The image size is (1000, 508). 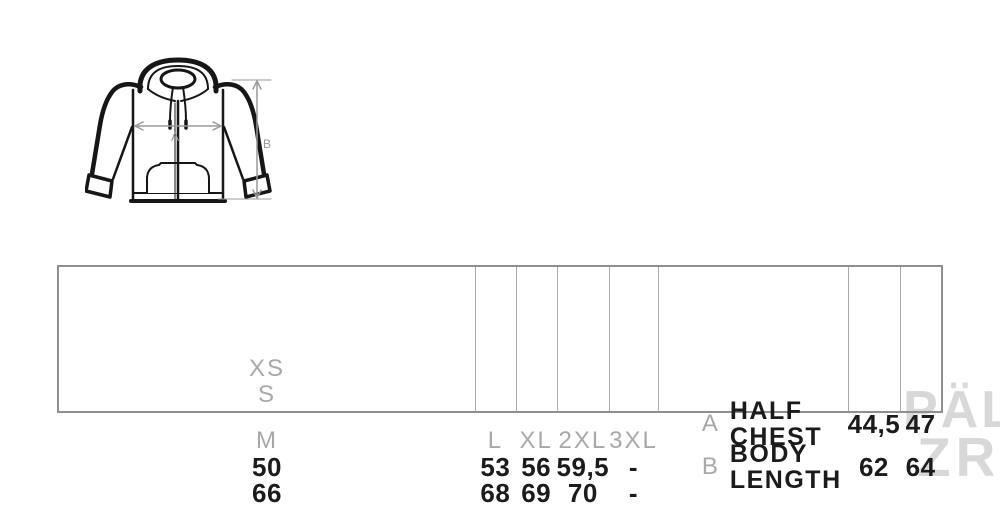 I want to click on row-label-half-chest: A HALF CHEST, so click(x=753, y=424).